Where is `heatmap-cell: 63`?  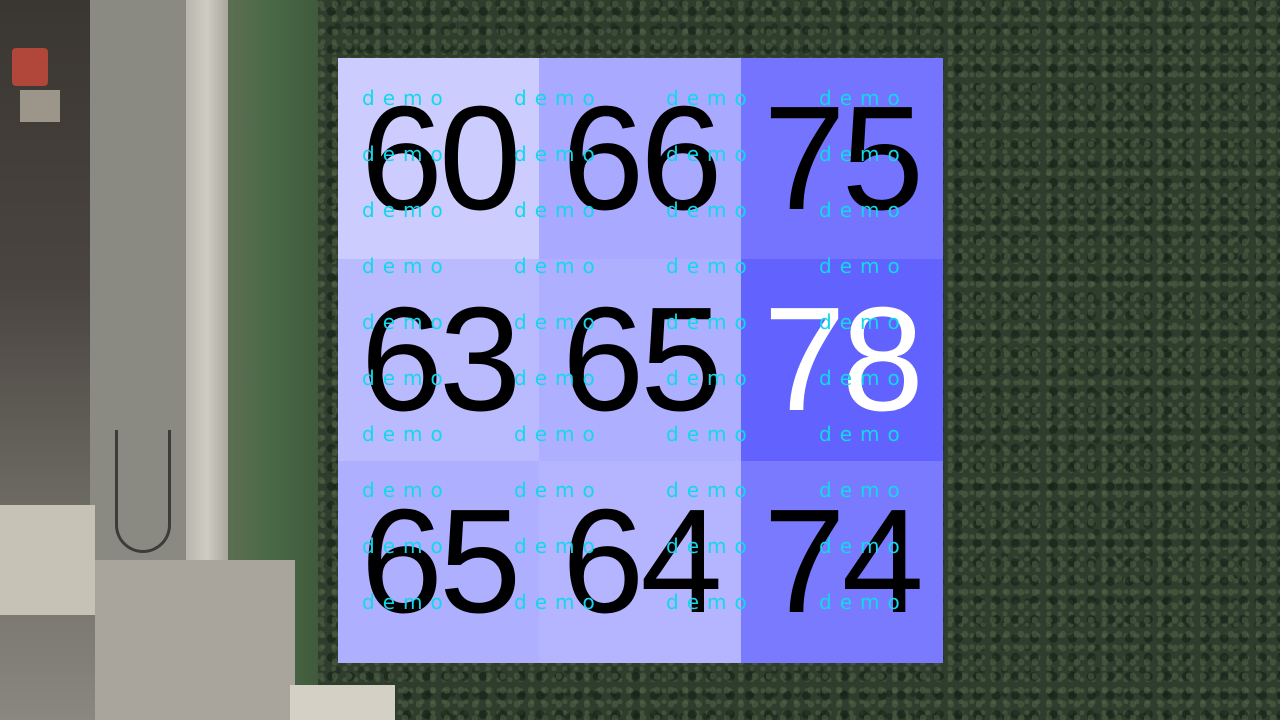
heatmap-cell: 63 is located at coordinates (439, 360).